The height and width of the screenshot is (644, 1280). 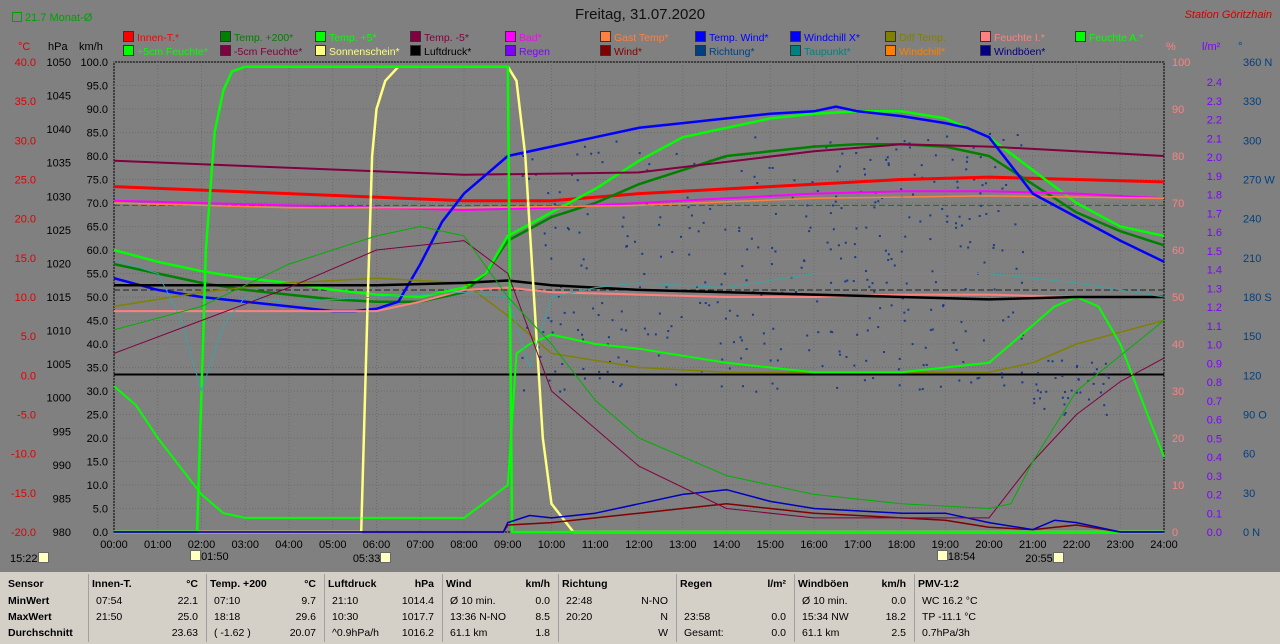 What do you see at coordinates (1240, 47) in the screenshot?
I see `dir-unit: °` at bounding box center [1240, 47].